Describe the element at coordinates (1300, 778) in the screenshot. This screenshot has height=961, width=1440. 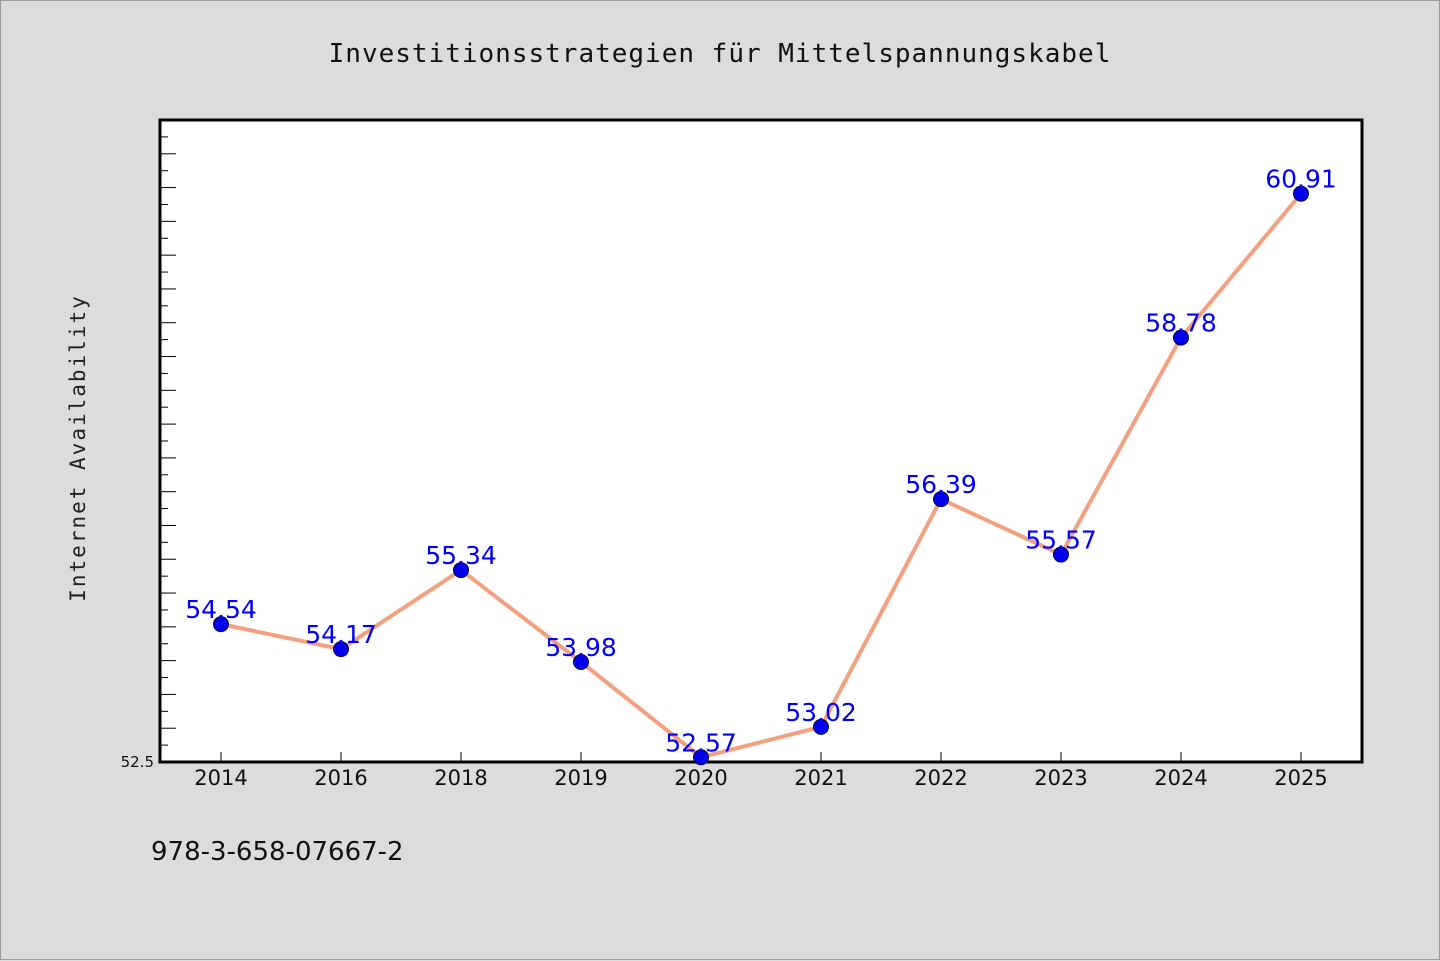
I see `x-tick-label: 2025` at that location.